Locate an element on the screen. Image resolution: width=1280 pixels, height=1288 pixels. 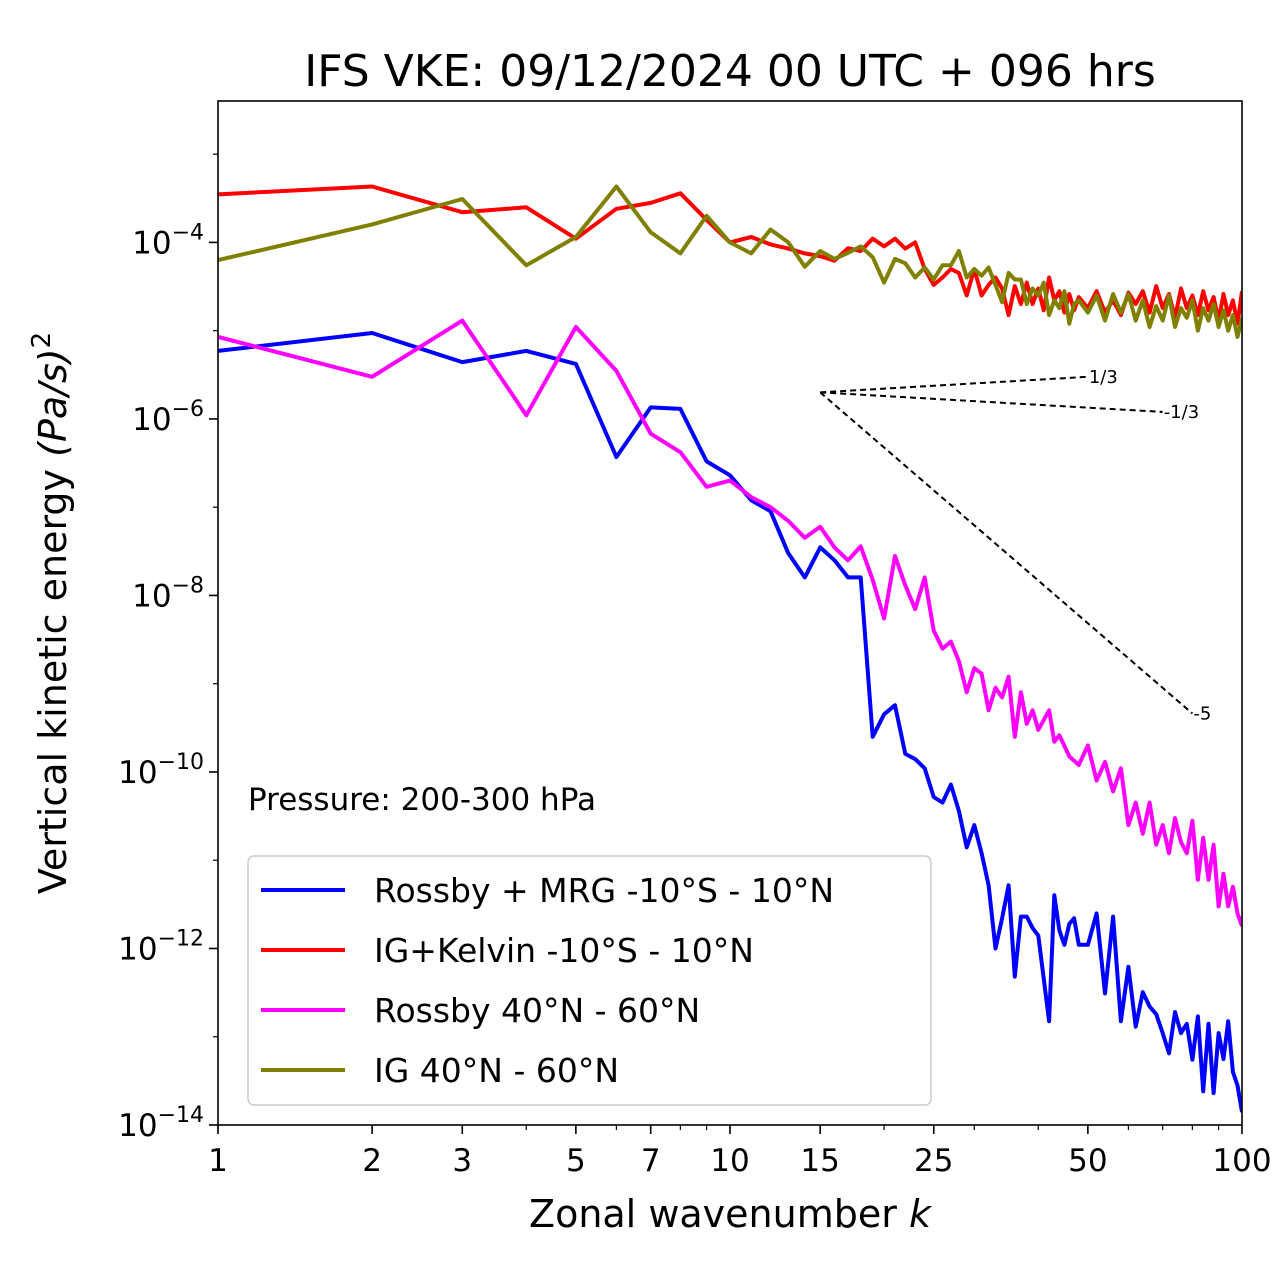
y-axis-label-unit: (Pa/s) is located at coordinates (53, 402).